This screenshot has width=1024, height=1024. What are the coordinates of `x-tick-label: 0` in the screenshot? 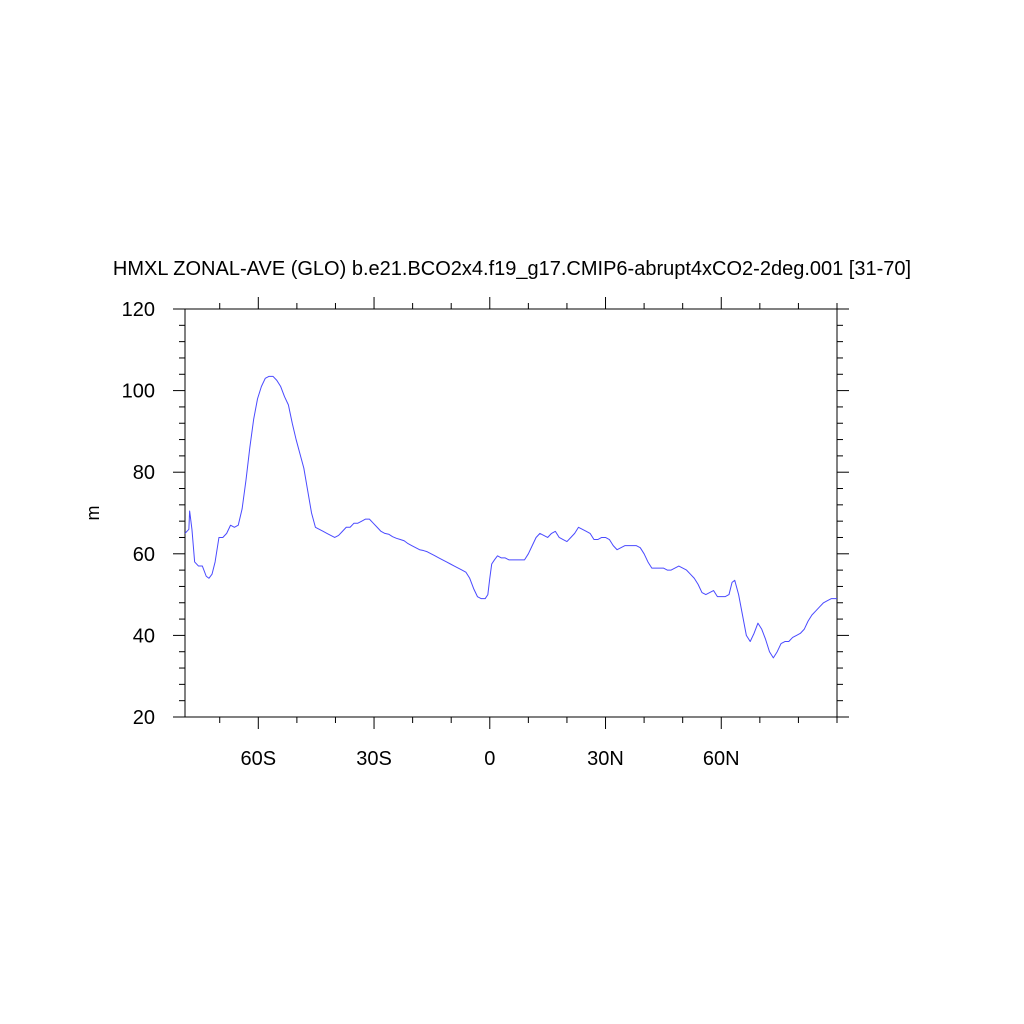 It's located at (489, 759).